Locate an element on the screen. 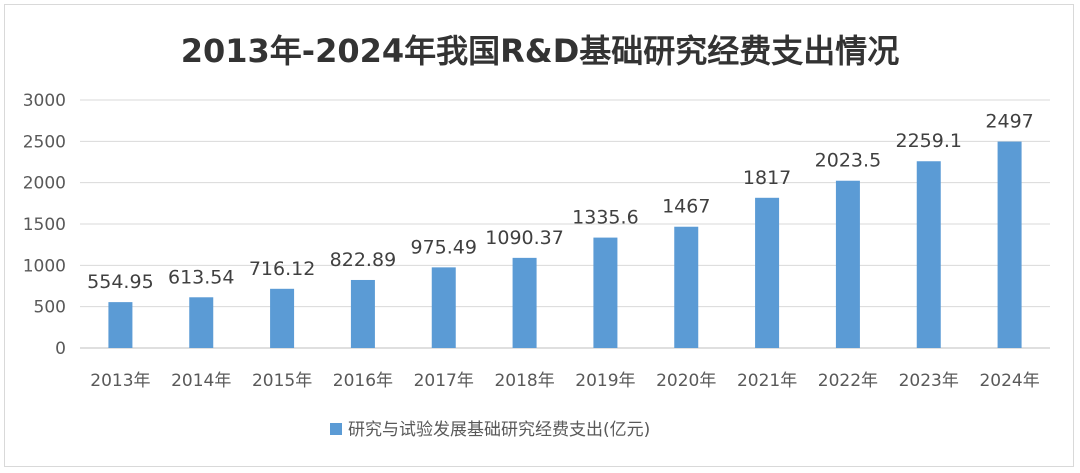 This screenshot has height=473, width=1080. y-tick-label: 500 is located at coordinates (50, 308).